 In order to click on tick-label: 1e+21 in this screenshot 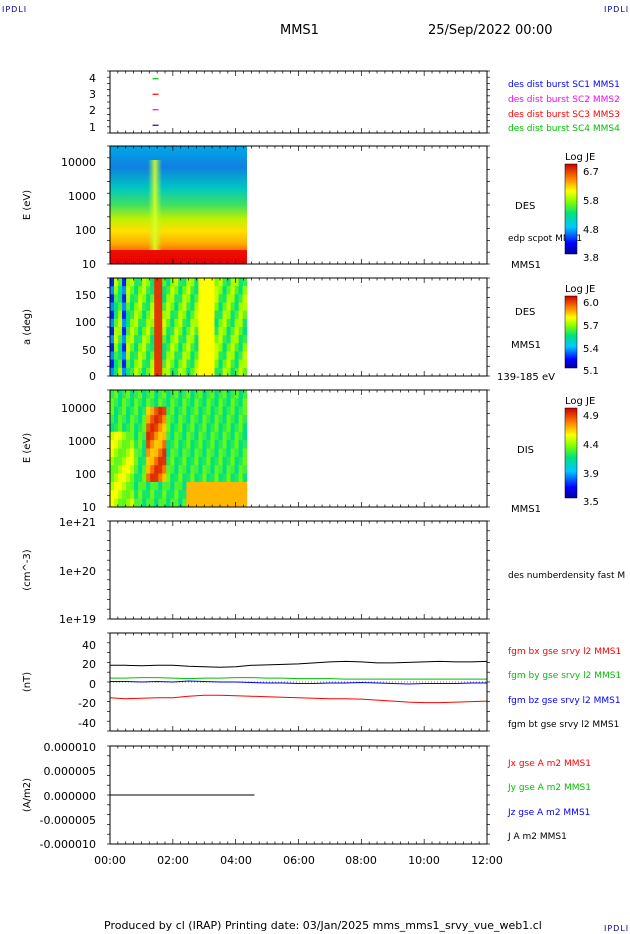, I will do `click(77, 522)`.